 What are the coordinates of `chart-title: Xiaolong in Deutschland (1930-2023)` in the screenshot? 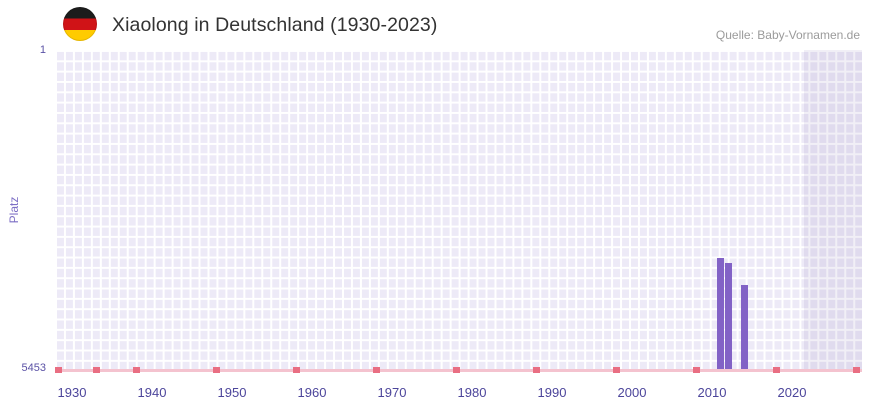 It's located at (275, 25).